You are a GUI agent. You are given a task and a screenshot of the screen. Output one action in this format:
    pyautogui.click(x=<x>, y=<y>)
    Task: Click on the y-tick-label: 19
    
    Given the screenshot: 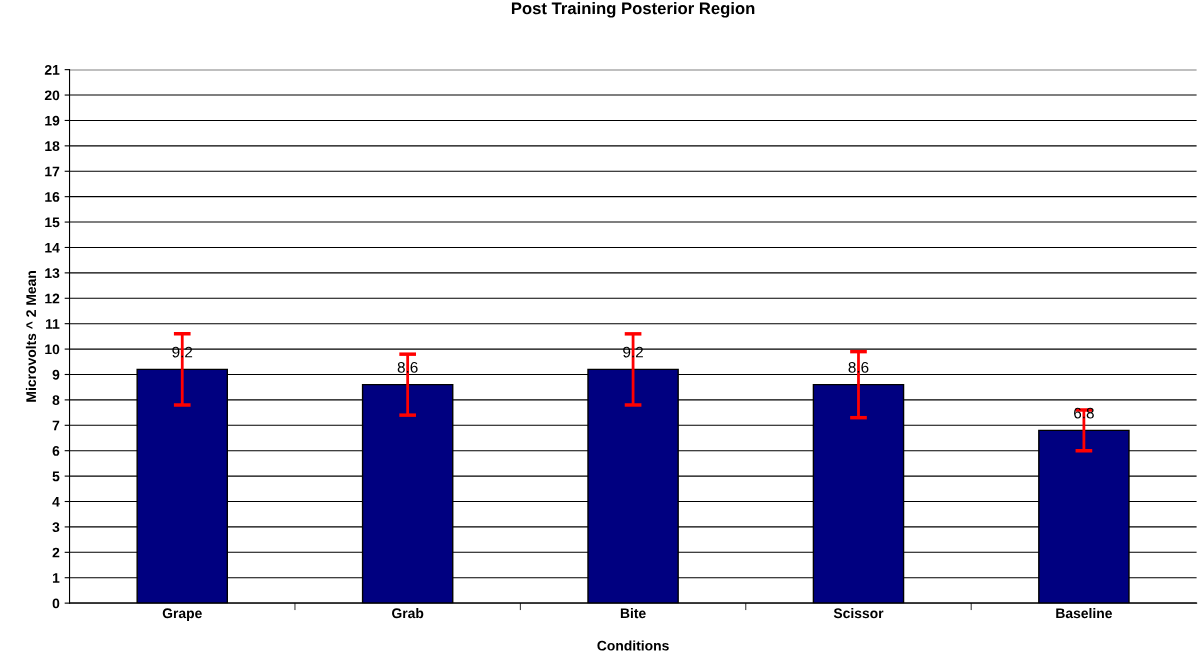 What is the action you would take?
    pyautogui.click(x=52, y=120)
    